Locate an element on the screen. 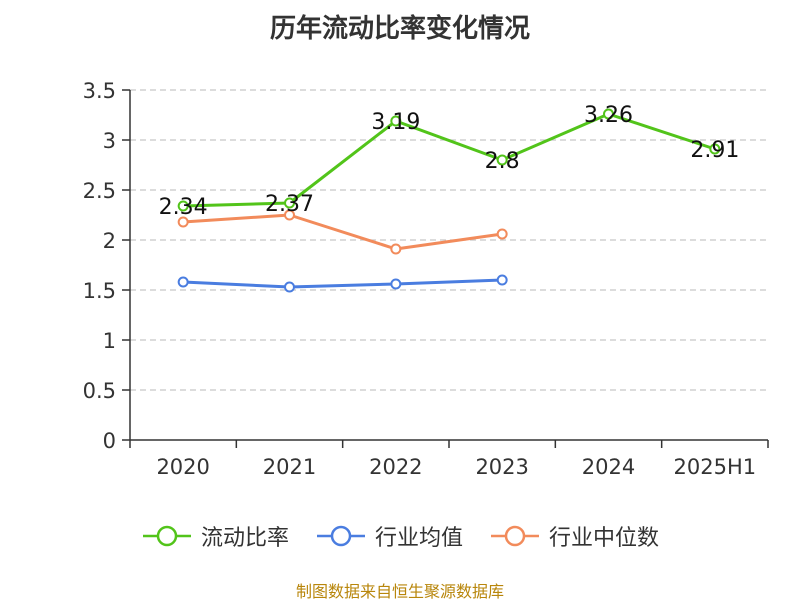 The image size is (800, 602). legend: 流动比率 行业均值 行业中位数 is located at coordinates (400, 536).